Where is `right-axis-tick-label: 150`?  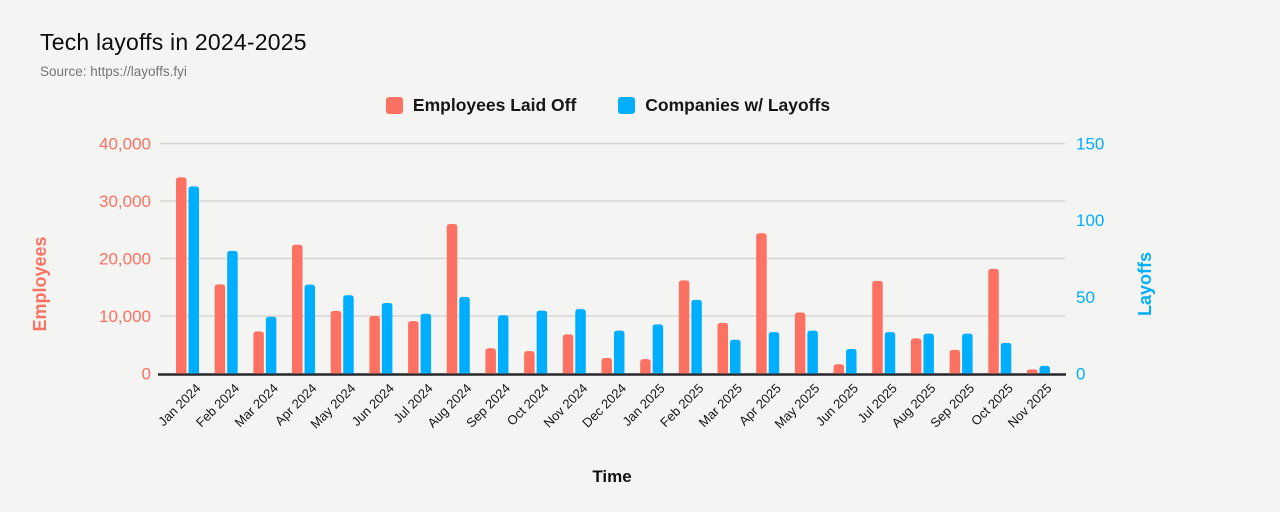
right-axis-tick-label: 150 is located at coordinates (1090, 144).